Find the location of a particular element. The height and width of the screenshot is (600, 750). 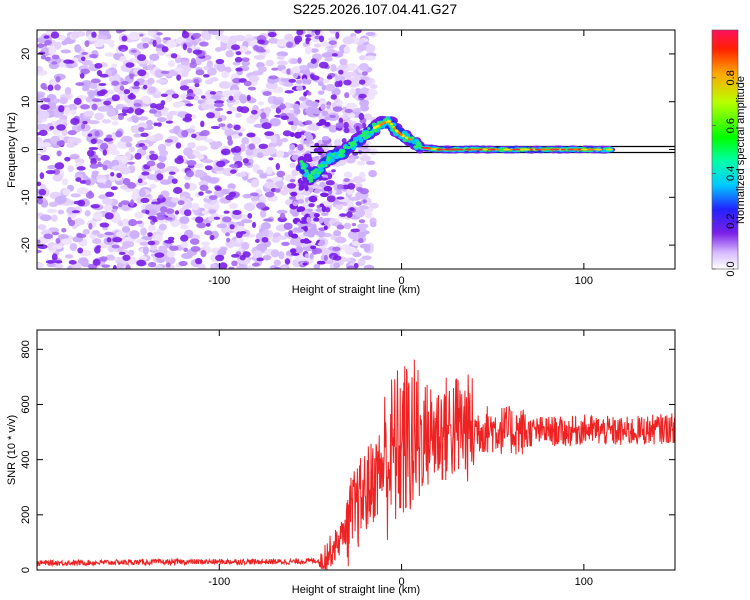

y-tick-label: 20 is located at coordinates (26, 54).